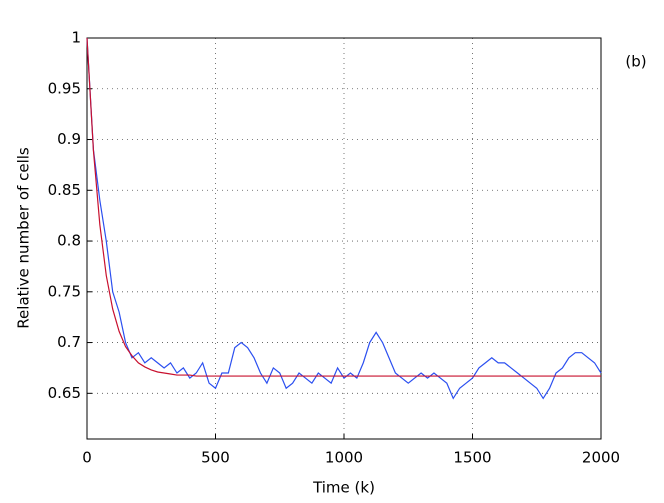 The image size is (664, 503). I want to click on x-tick-label: 2000, so click(601, 458).